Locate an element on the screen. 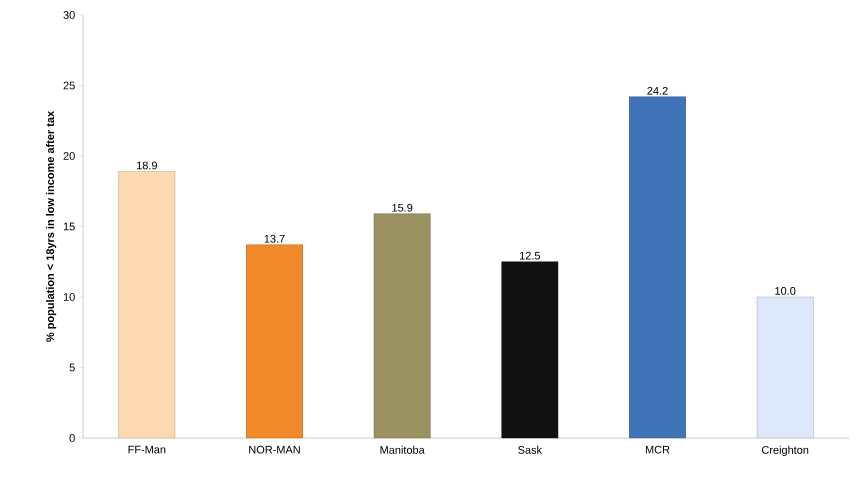  y-tick-label: 25 is located at coordinates (69, 86).